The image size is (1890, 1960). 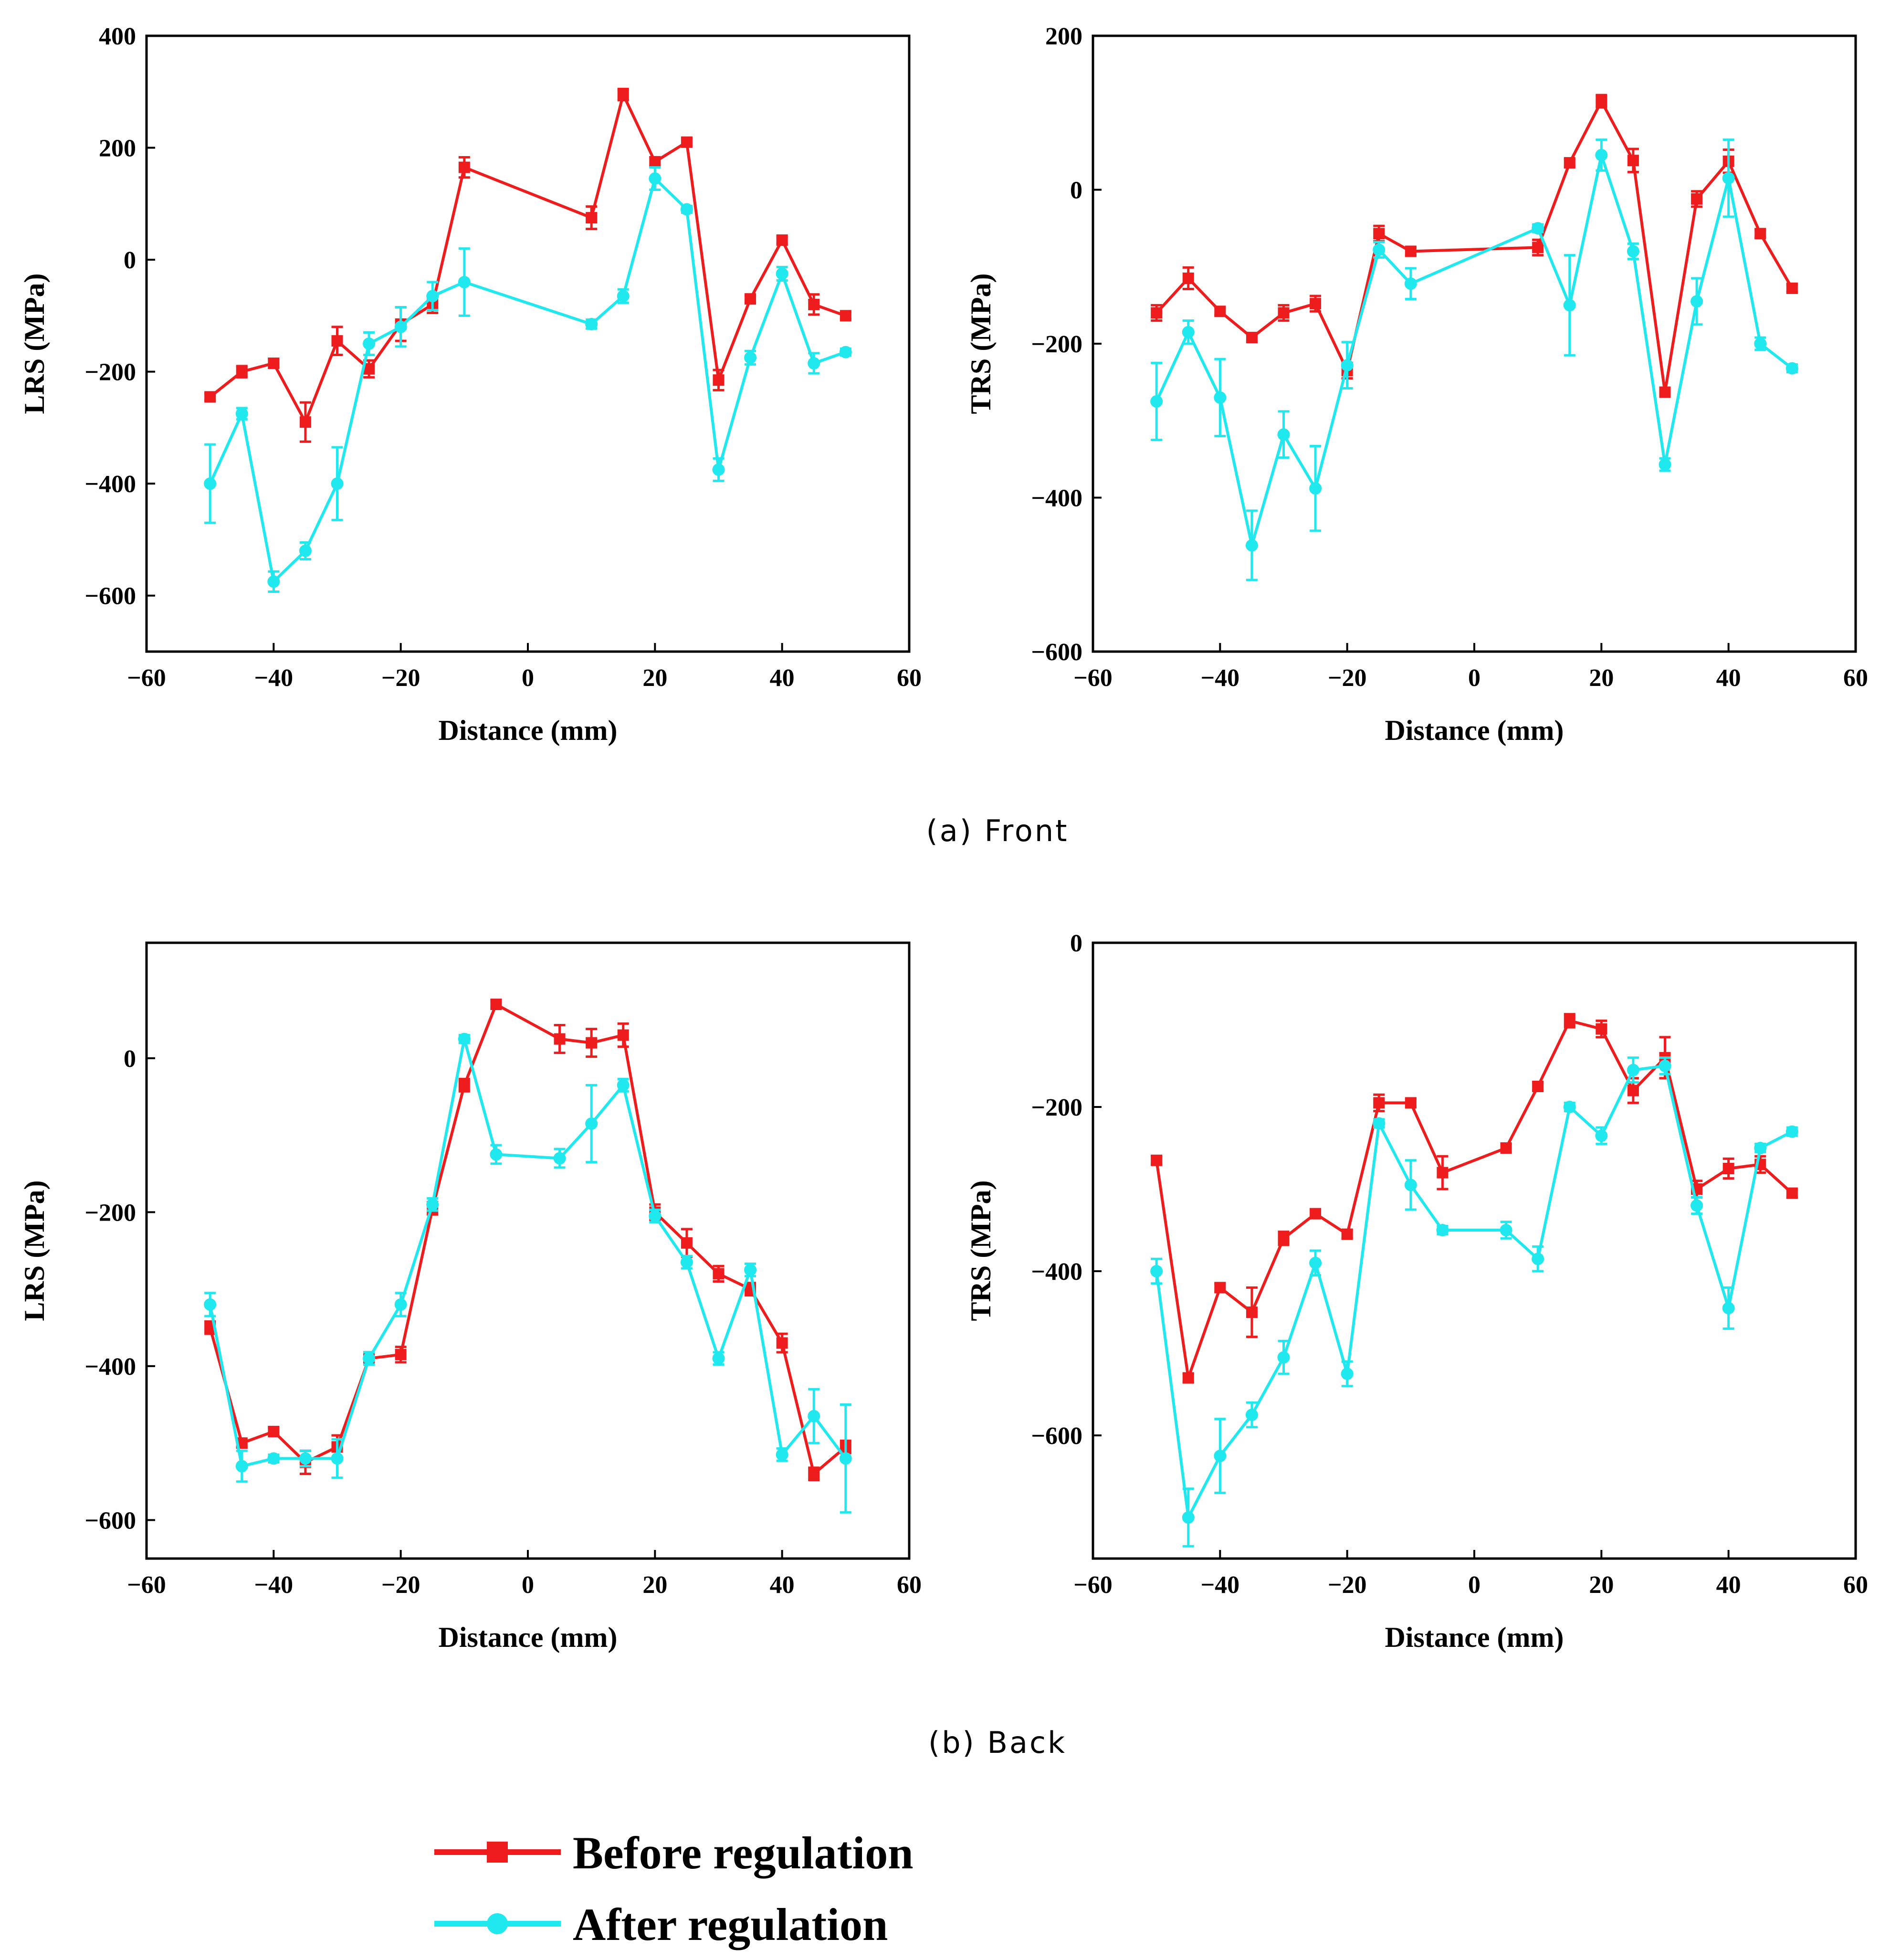 I want to click on y-tick-label: 200, so click(x=118, y=148).